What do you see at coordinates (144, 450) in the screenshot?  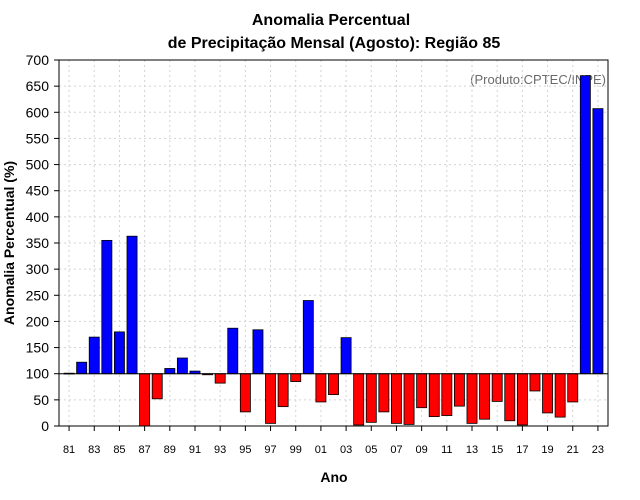 I see `x-tick-label: 87` at bounding box center [144, 450].